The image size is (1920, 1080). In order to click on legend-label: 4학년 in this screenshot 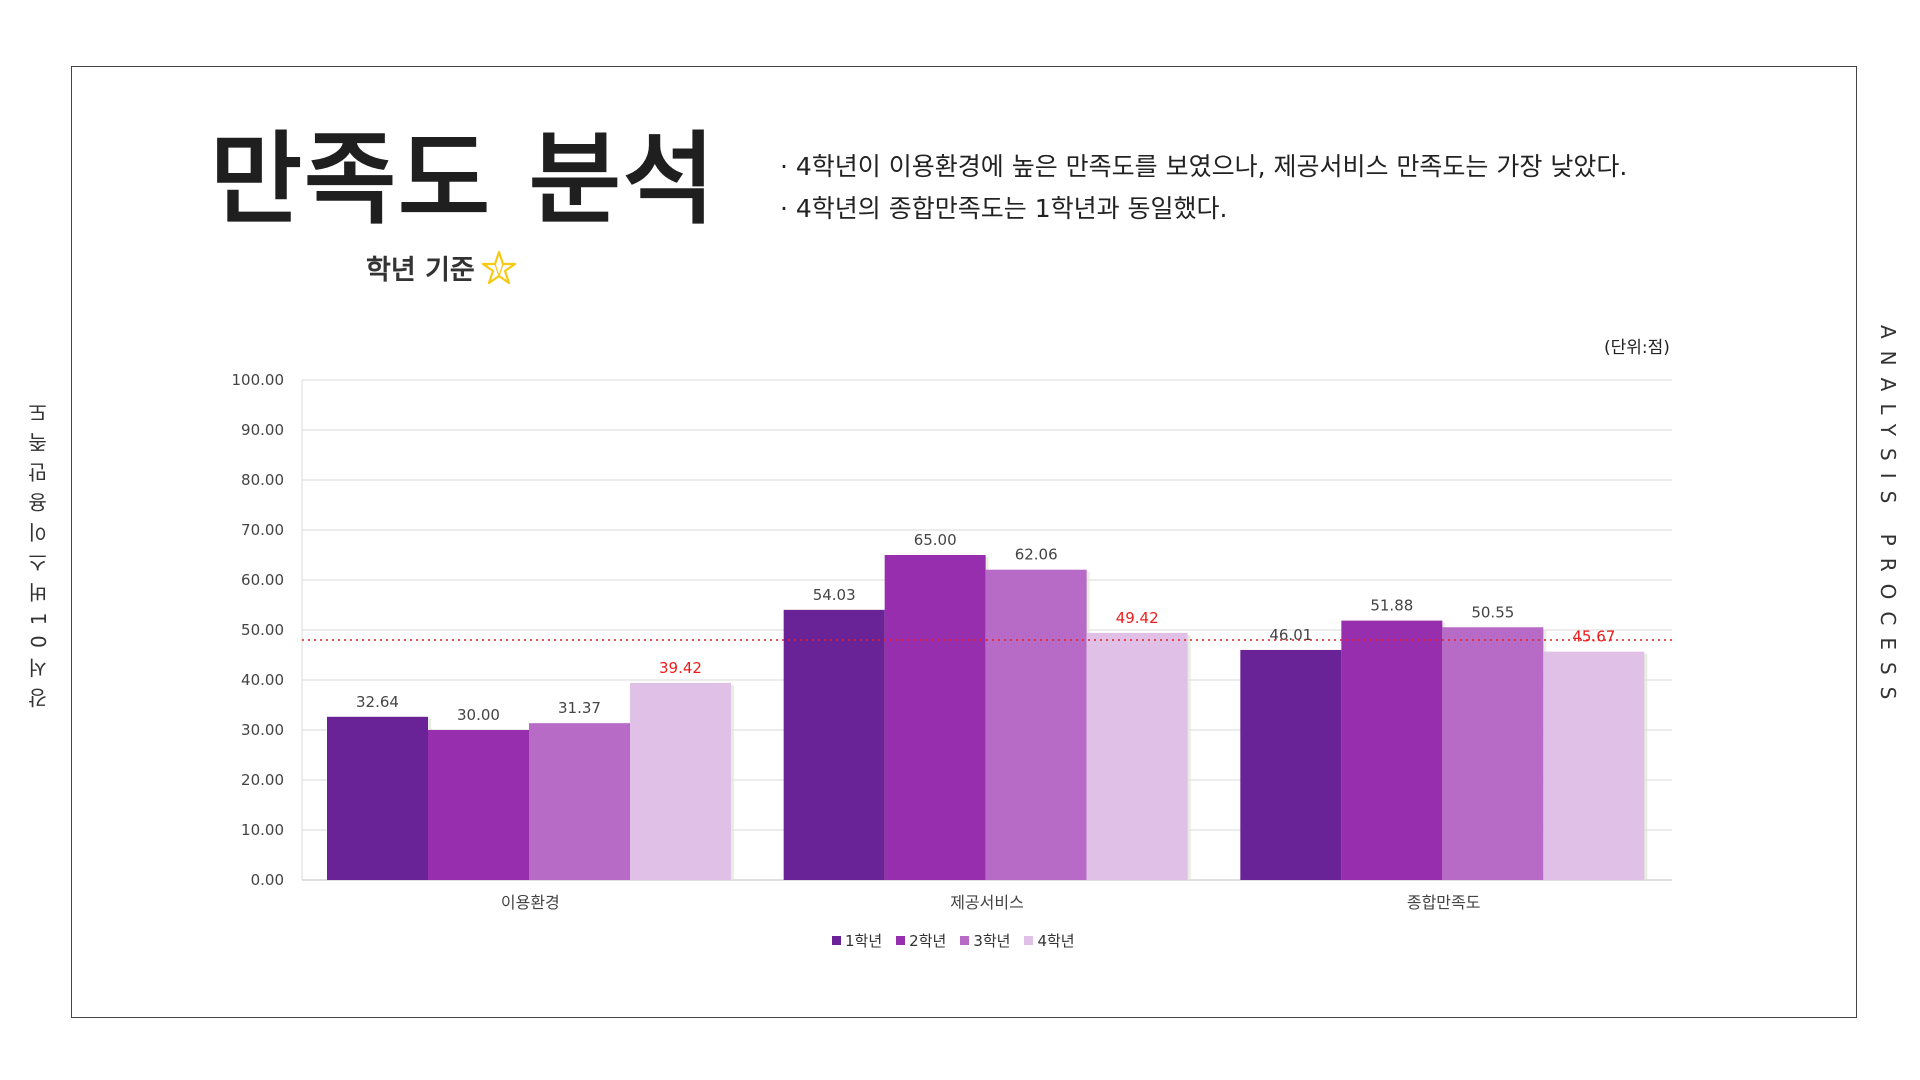, I will do `click(1056, 941)`.